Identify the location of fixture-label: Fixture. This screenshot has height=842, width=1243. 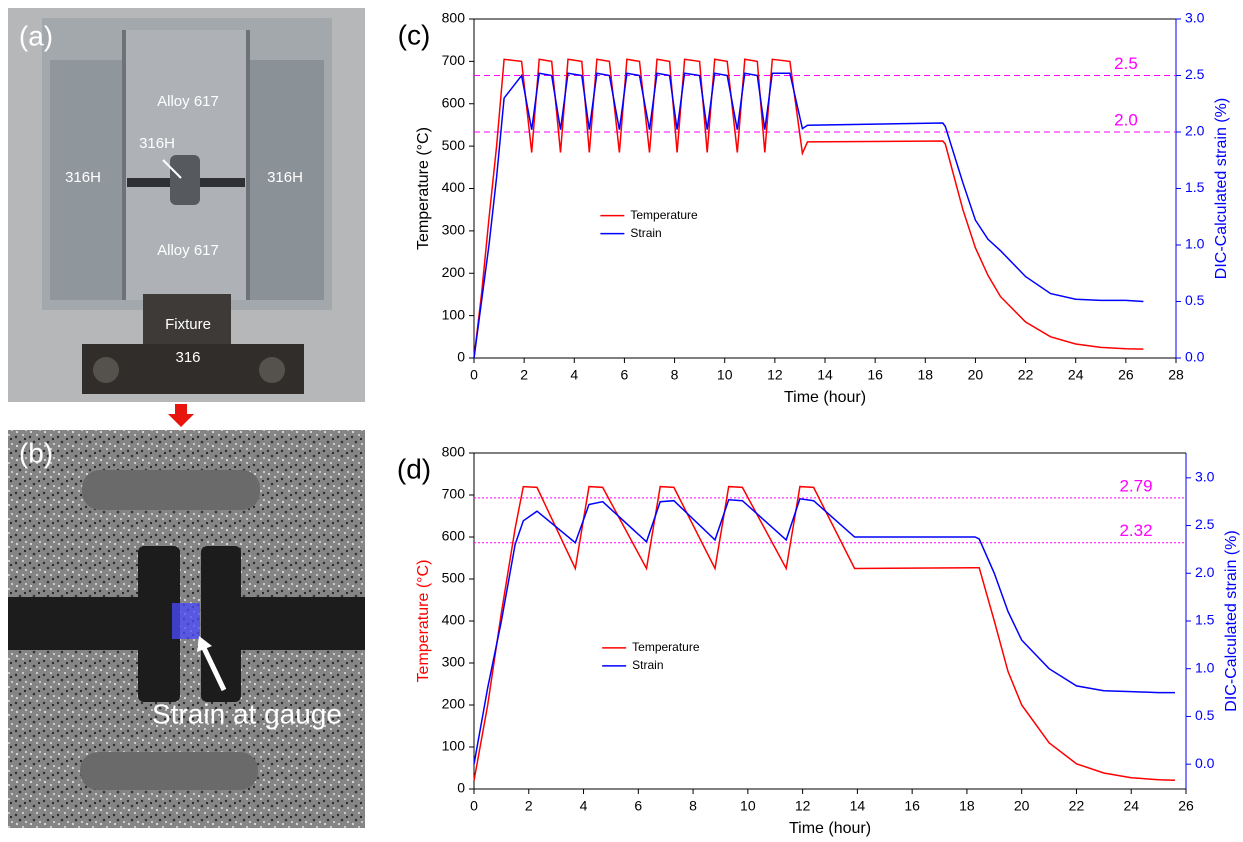
(188, 324).